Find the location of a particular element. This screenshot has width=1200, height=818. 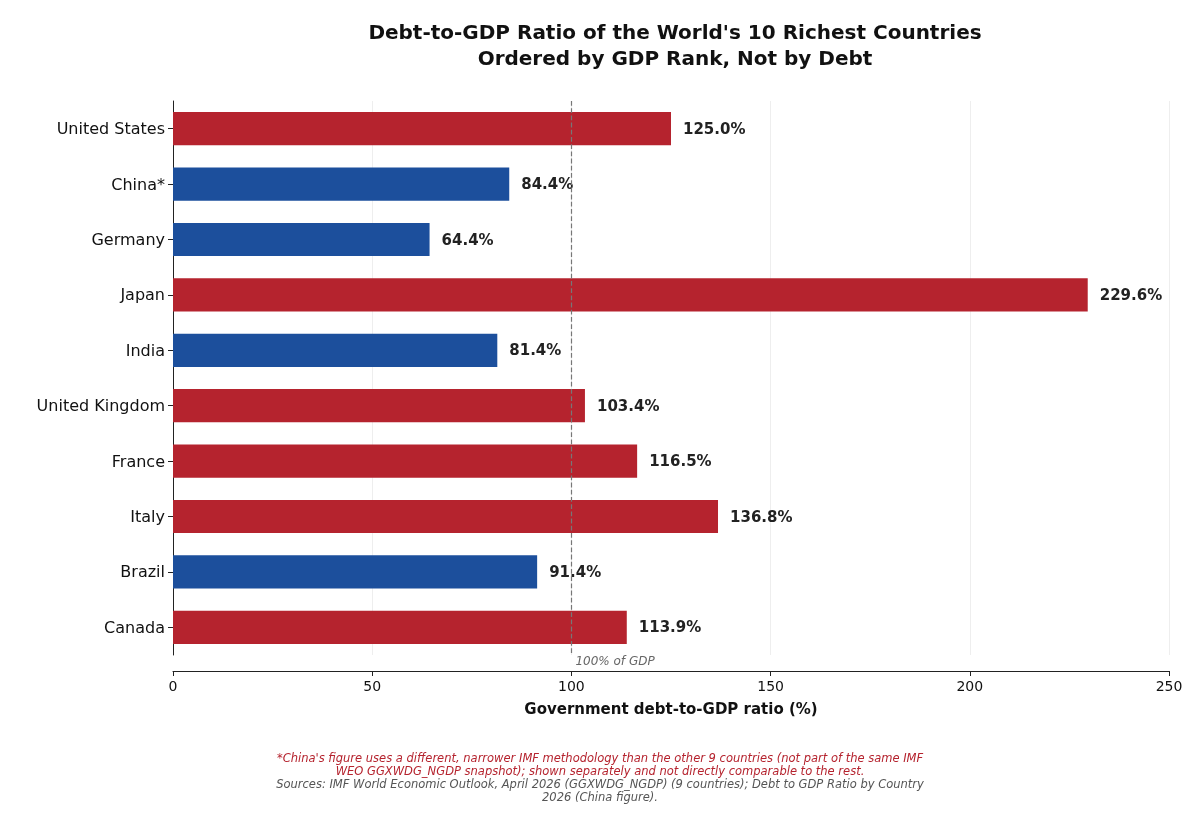

data-label: 64.4% is located at coordinates (467, 239).